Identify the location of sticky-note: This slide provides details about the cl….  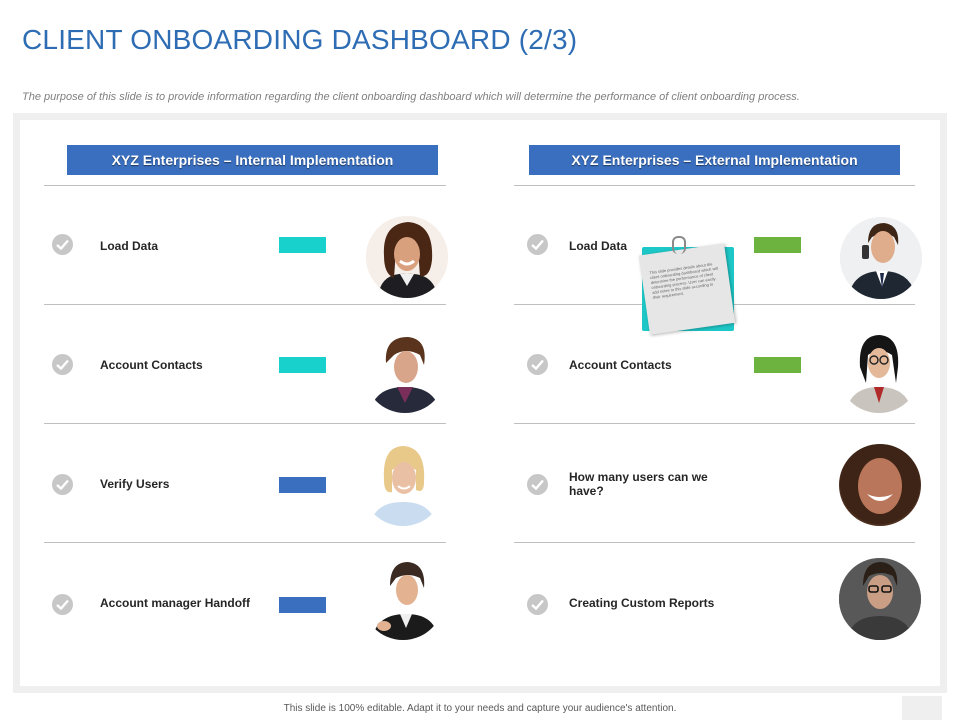
(688, 289).